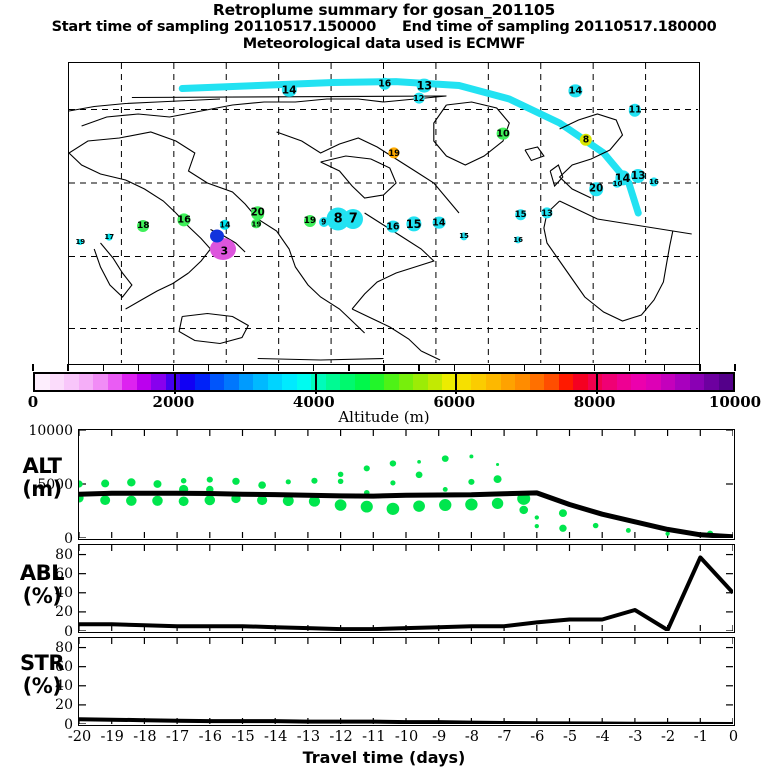  I want to click on abl-chart-panel, so click(406, 588).